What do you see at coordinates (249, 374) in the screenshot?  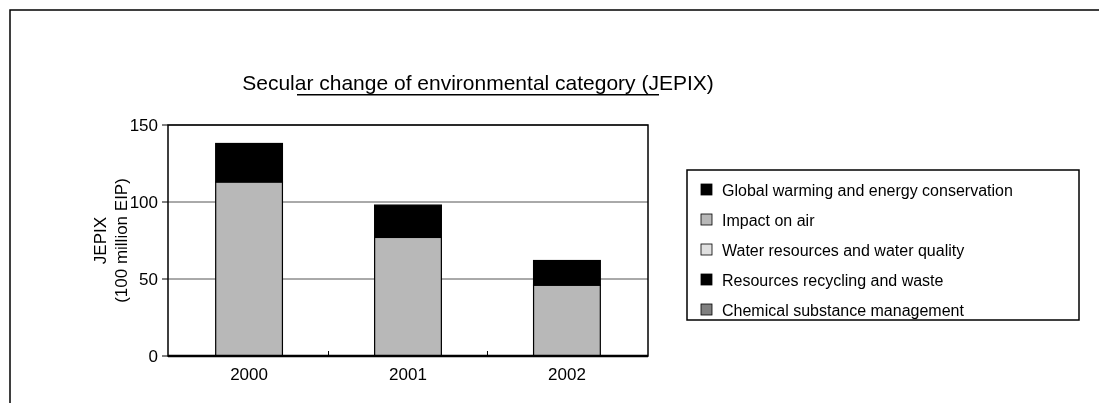 I see `x-tick-label: 2000` at bounding box center [249, 374].